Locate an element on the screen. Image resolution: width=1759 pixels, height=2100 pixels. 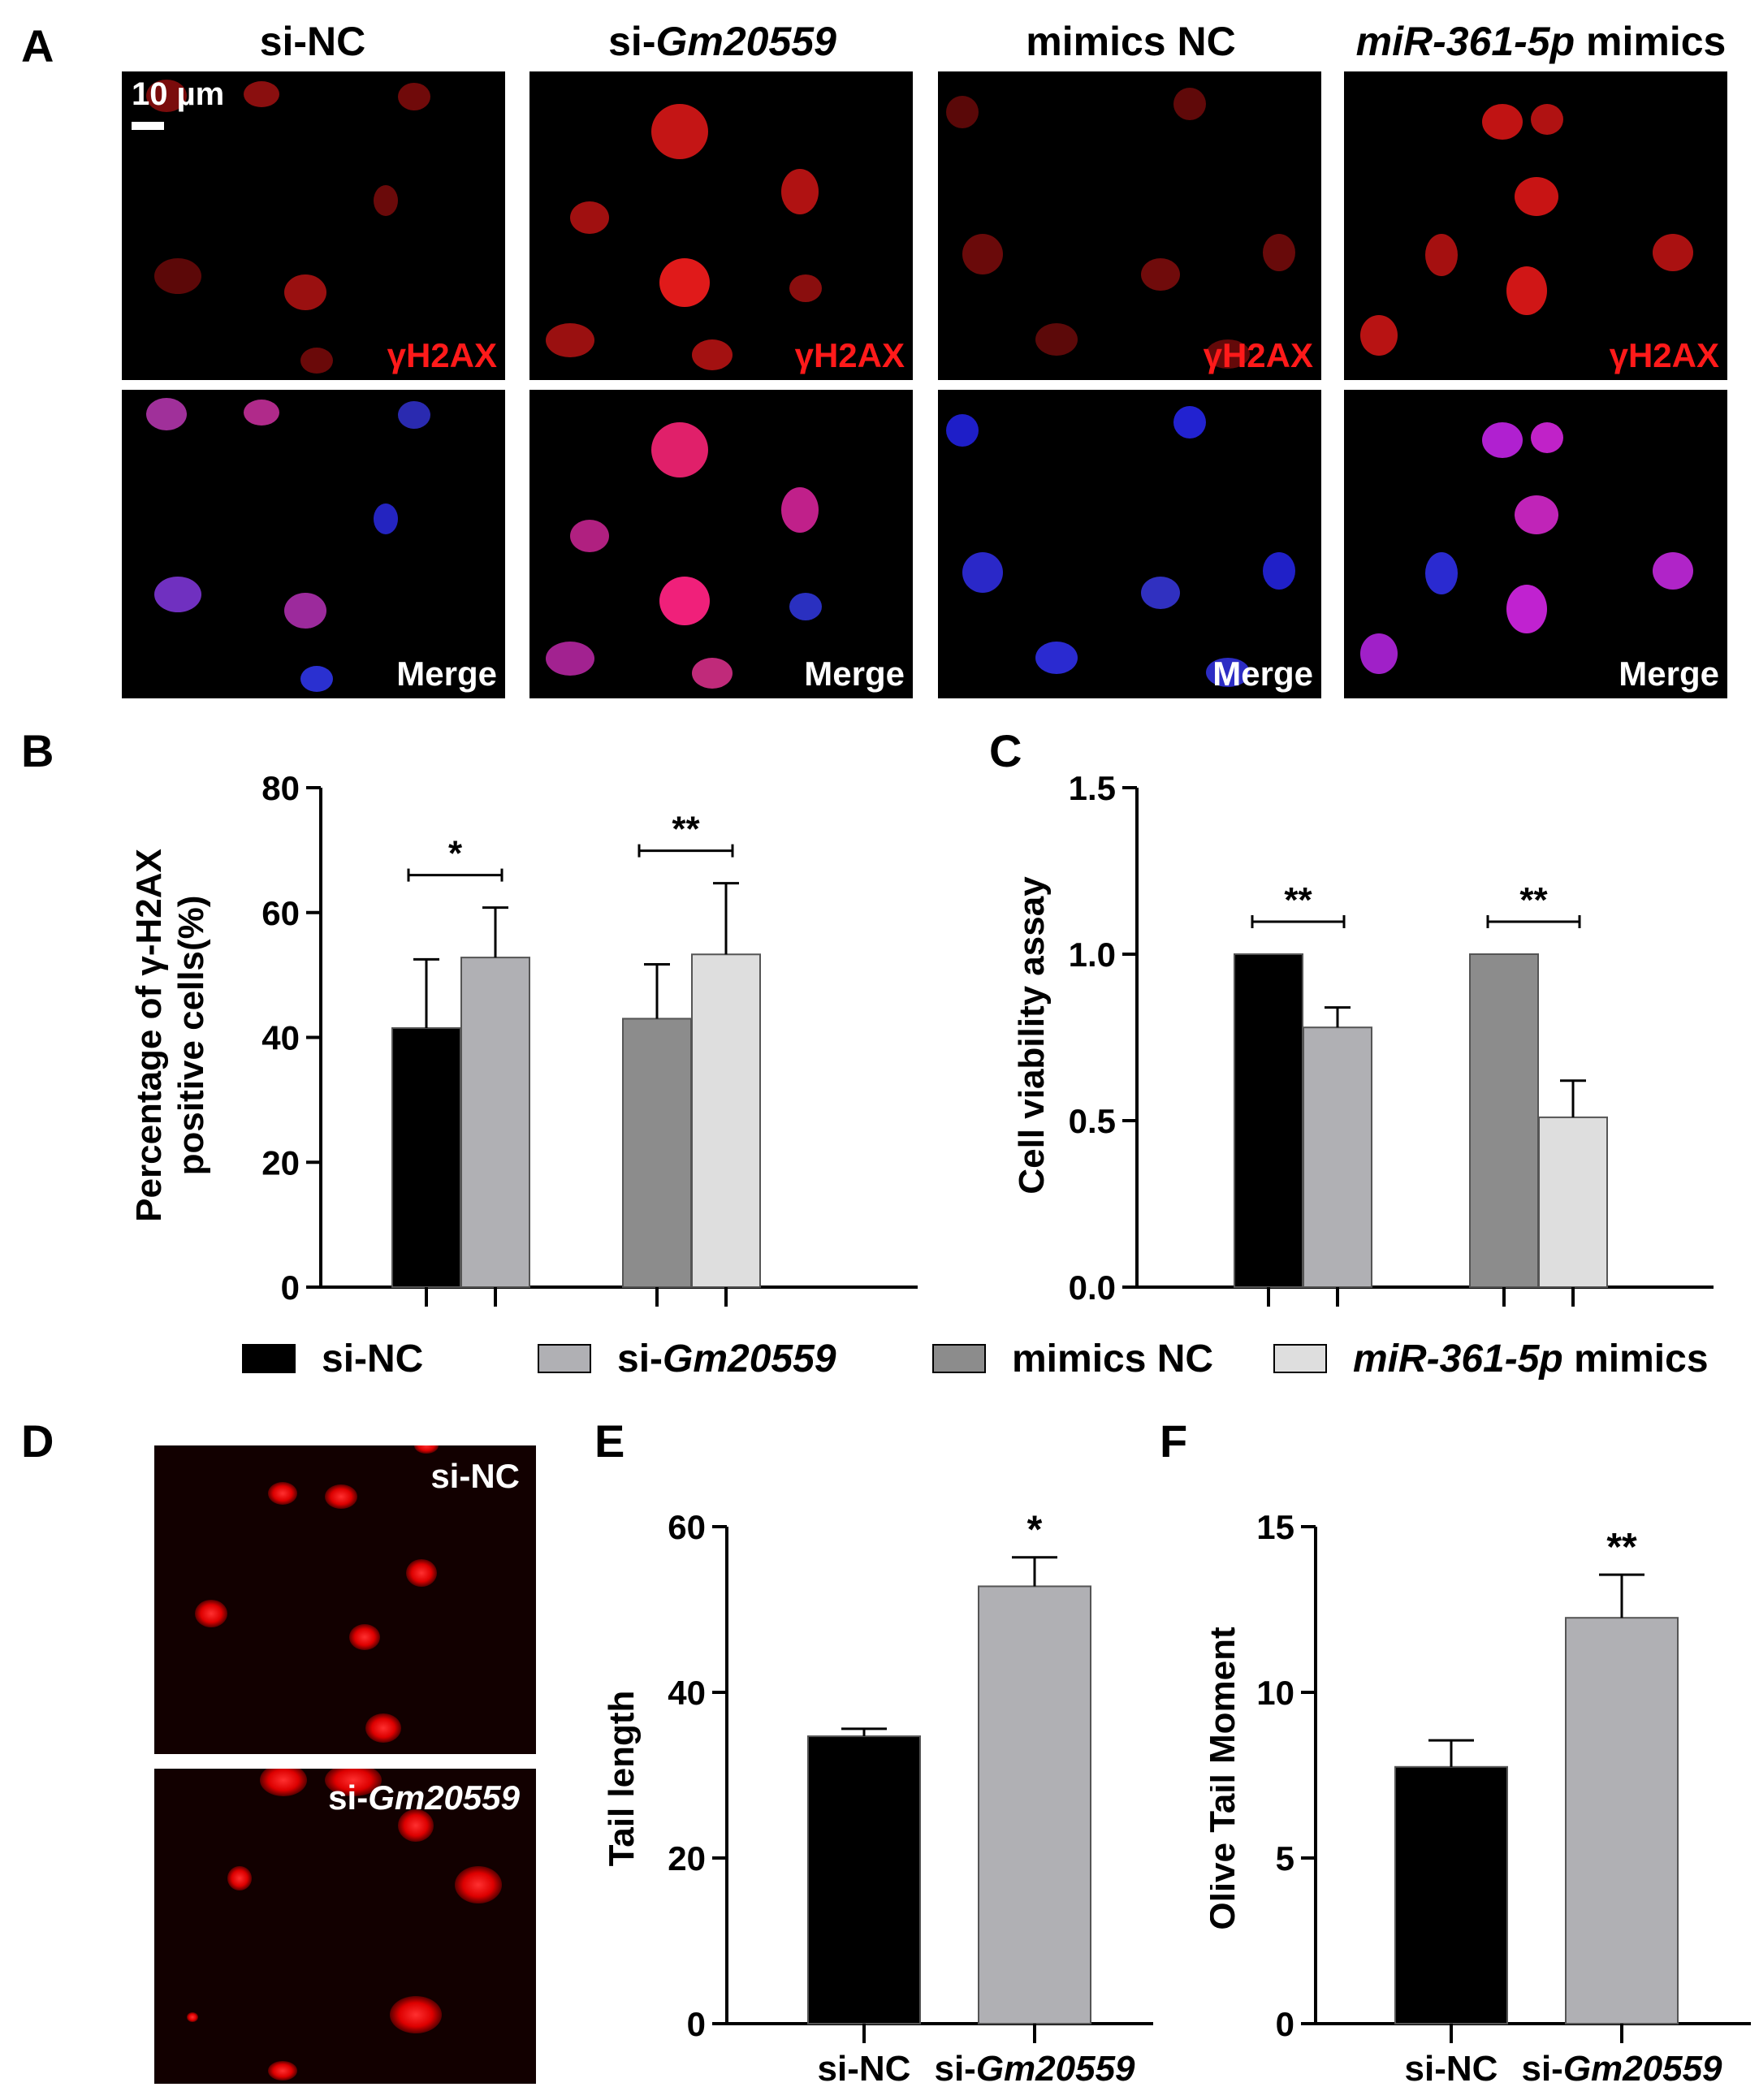
y-tick-label: 60 is located at coordinates (687, 1527).